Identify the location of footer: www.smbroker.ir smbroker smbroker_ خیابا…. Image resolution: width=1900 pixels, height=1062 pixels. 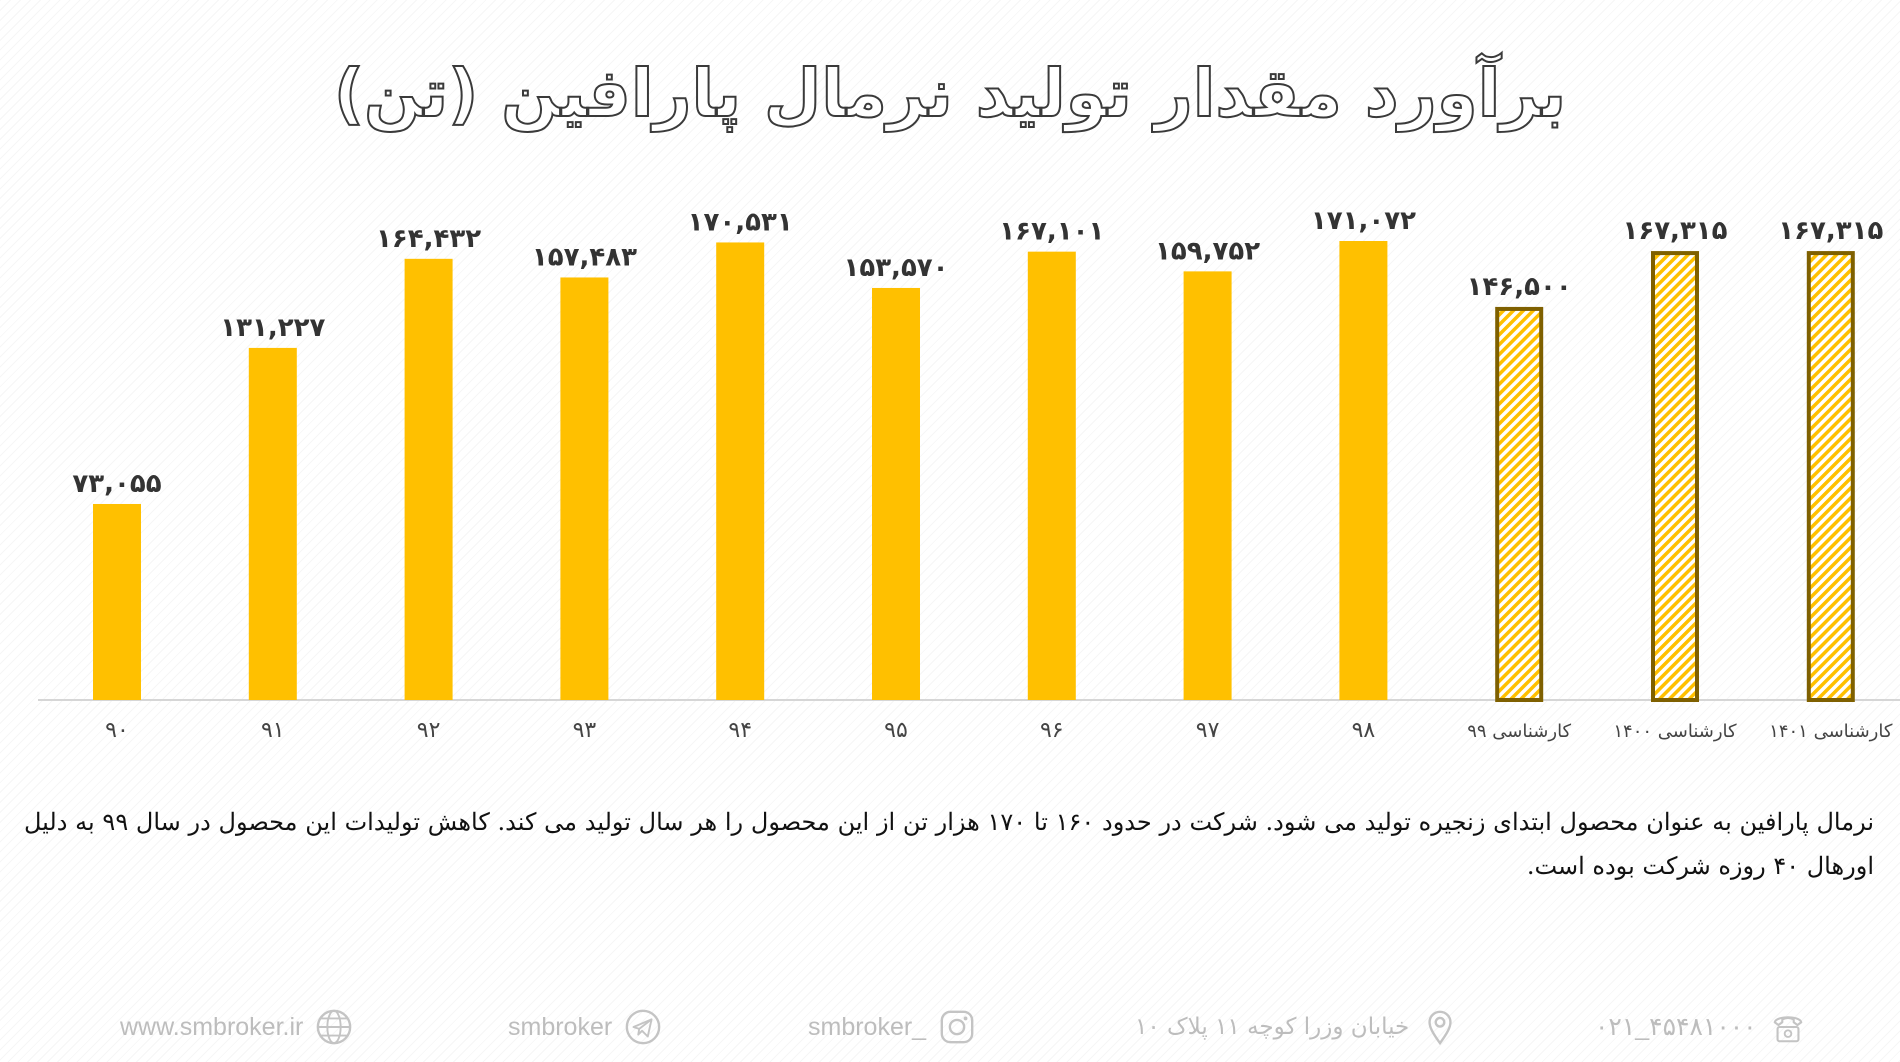
(950, 1027).